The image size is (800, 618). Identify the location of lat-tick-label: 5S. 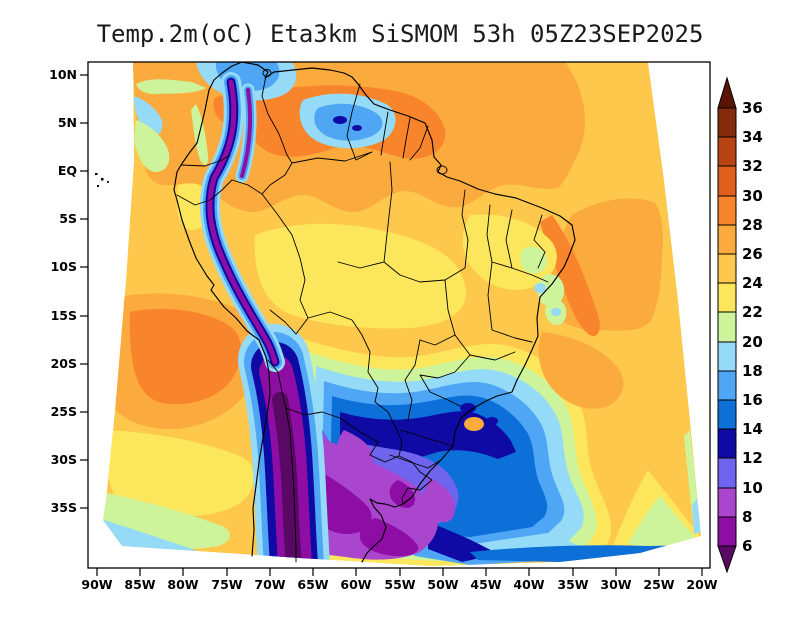
(68, 218).